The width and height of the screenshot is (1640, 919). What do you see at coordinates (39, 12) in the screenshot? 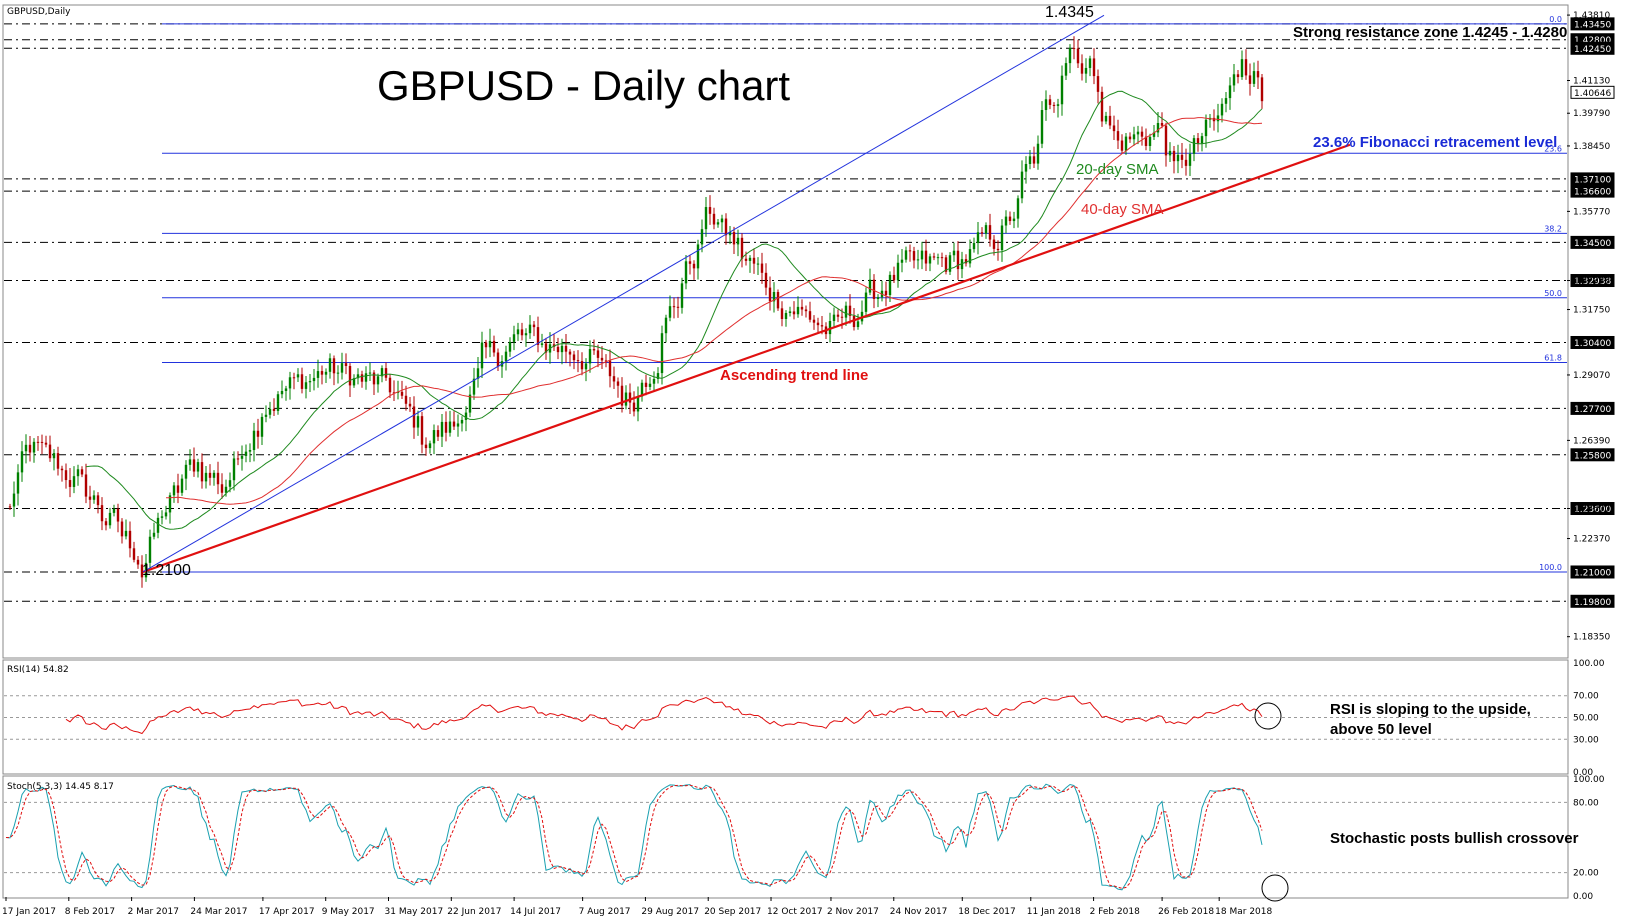
I see `window-title: GBPUSD,Daily` at bounding box center [39, 12].